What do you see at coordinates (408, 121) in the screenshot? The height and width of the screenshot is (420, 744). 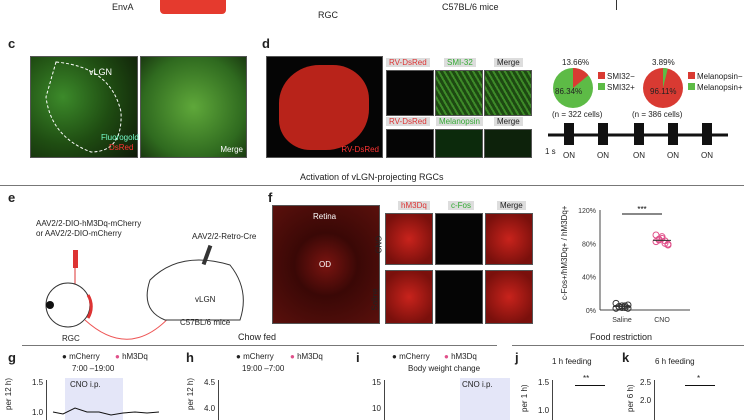 I see `d-row2-label-1: RV-DsRed` at bounding box center [408, 121].